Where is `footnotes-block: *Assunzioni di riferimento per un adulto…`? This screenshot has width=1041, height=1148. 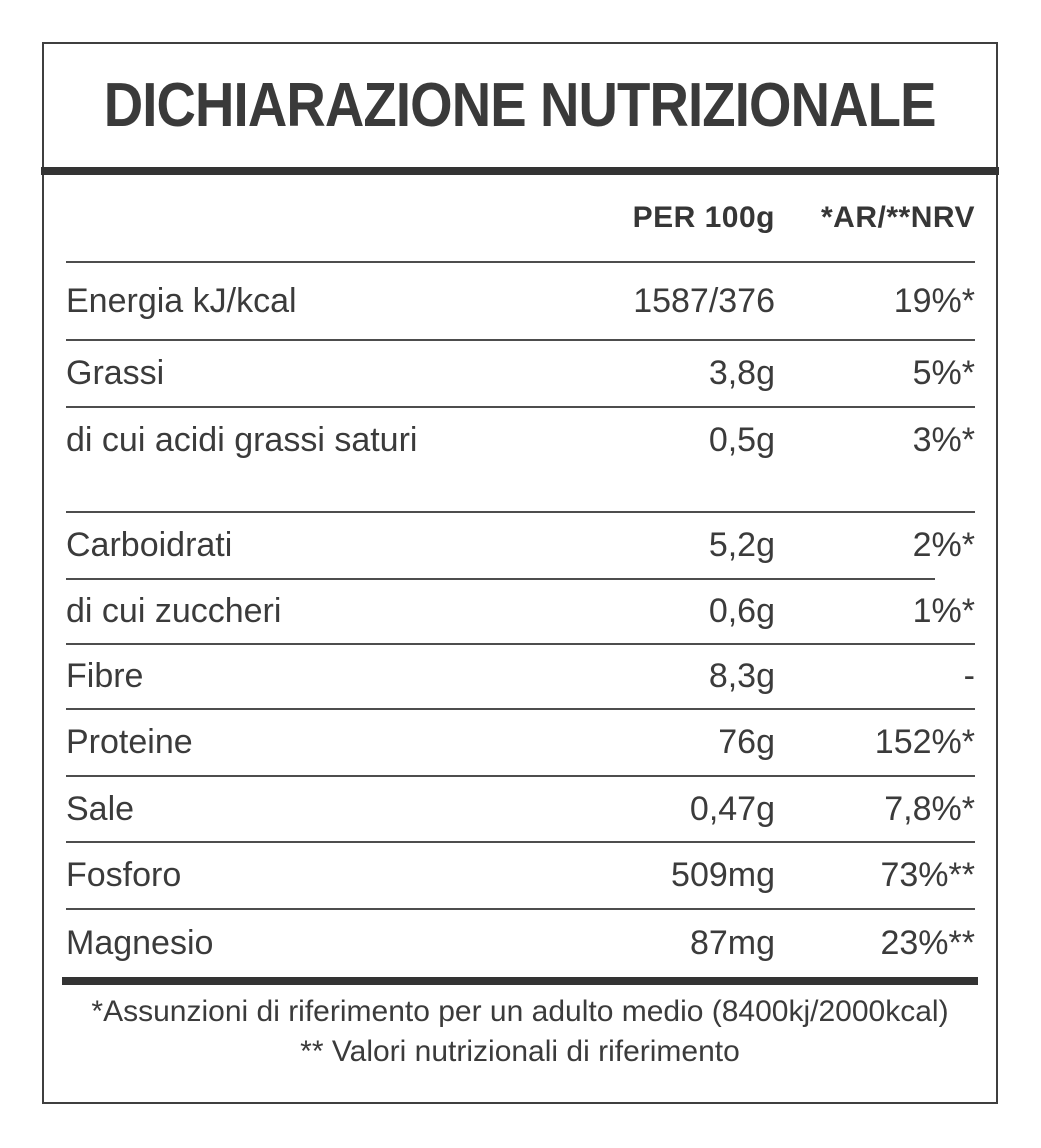 footnotes-block: *Assunzioni di riferimento per un adulto… is located at coordinates (520, 1043).